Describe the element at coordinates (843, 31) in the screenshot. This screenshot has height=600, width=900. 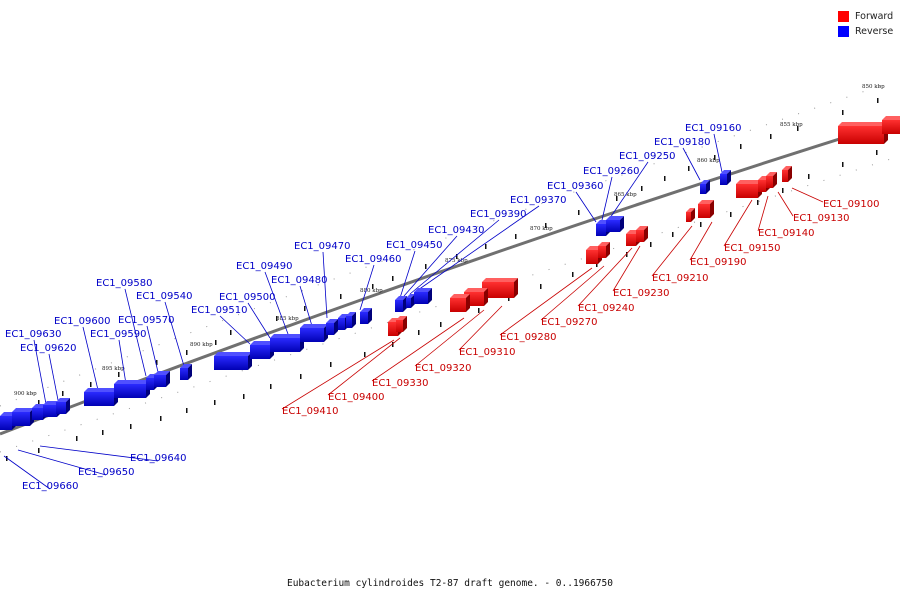
I see `reverse-swatch` at that location.